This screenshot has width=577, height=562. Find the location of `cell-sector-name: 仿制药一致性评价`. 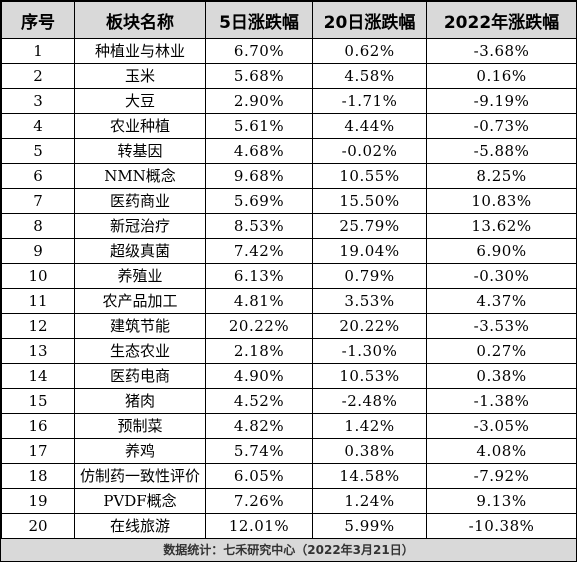

cell-sector-name: 仿制药一致性评价 is located at coordinates (140, 476).